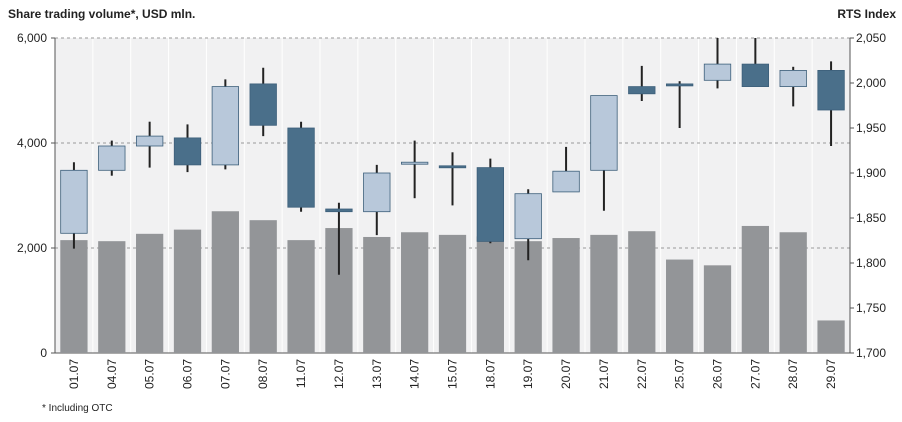 Image resolution: width=902 pixels, height=422 pixels. What do you see at coordinates (831, 374) in the screenshot?
I see `x-tick-label: 29.07` at bounding box center [831, 374].